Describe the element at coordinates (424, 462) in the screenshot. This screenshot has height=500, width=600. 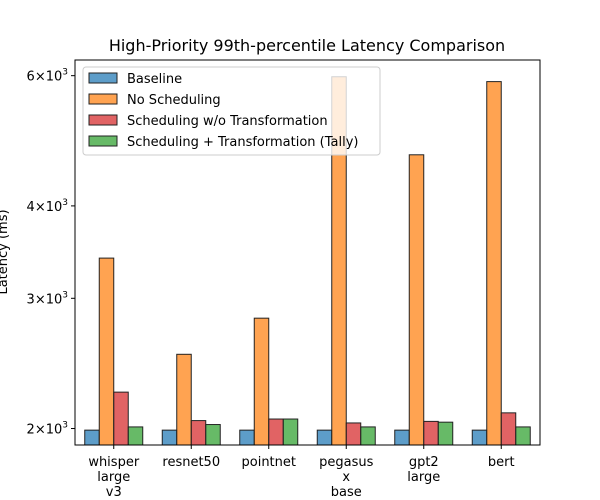
I see `x-tick-label-line: gpt2` at that location.